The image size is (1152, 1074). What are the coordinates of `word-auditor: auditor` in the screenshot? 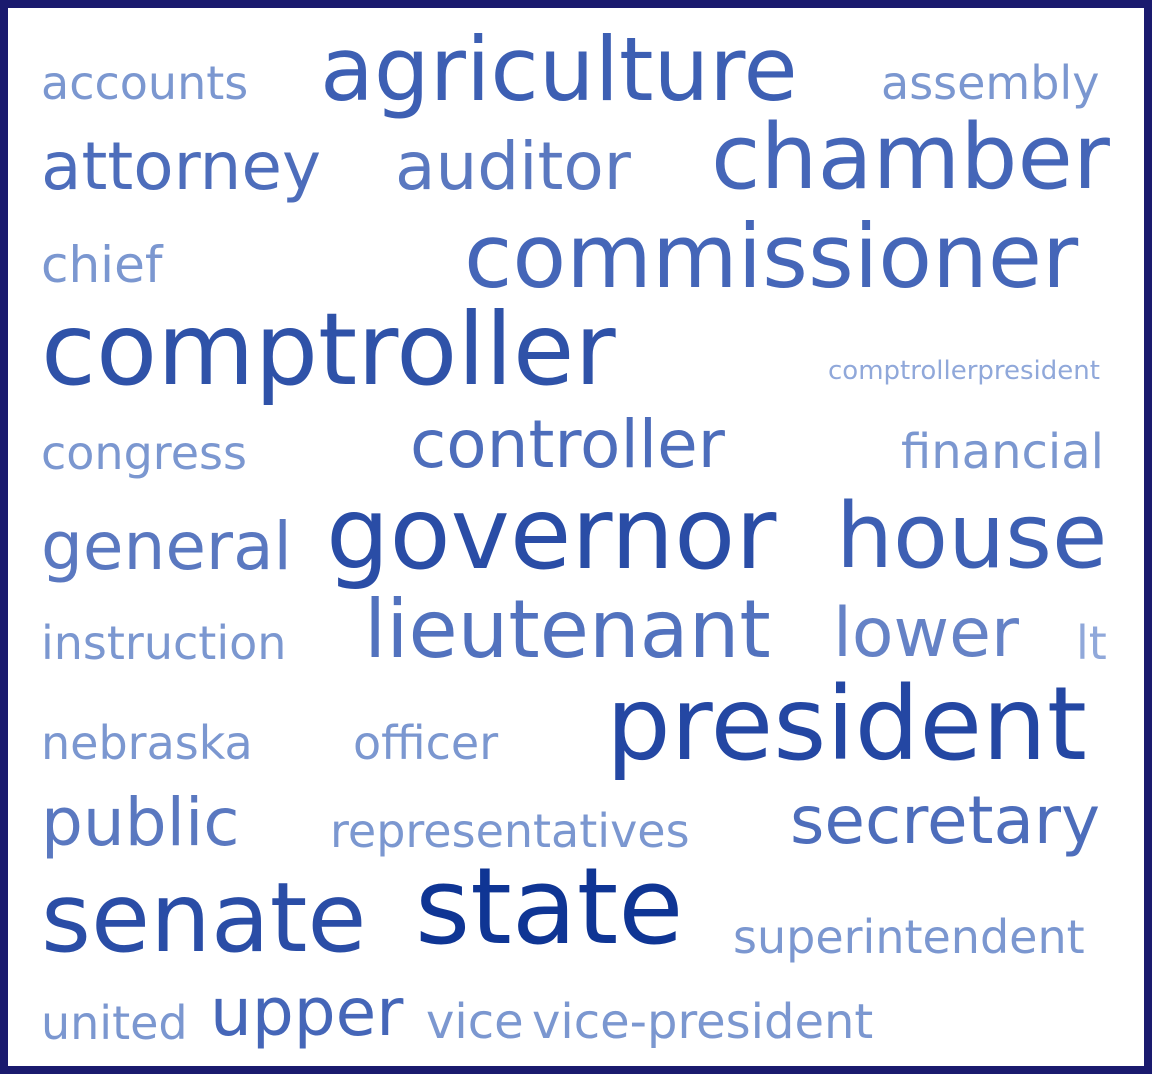 It's located at (513, 166).